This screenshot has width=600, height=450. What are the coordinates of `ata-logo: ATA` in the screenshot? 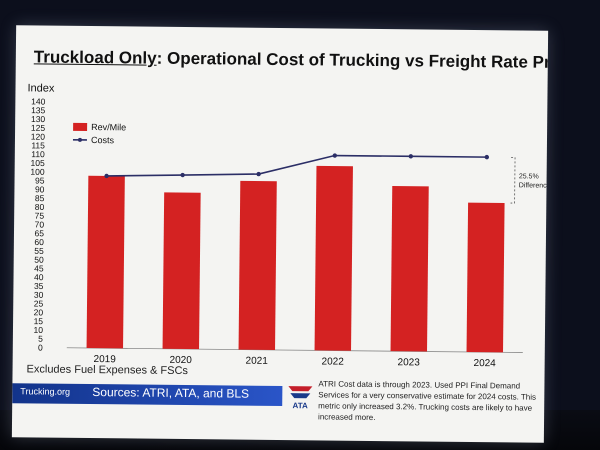 It's located at (300, 398).